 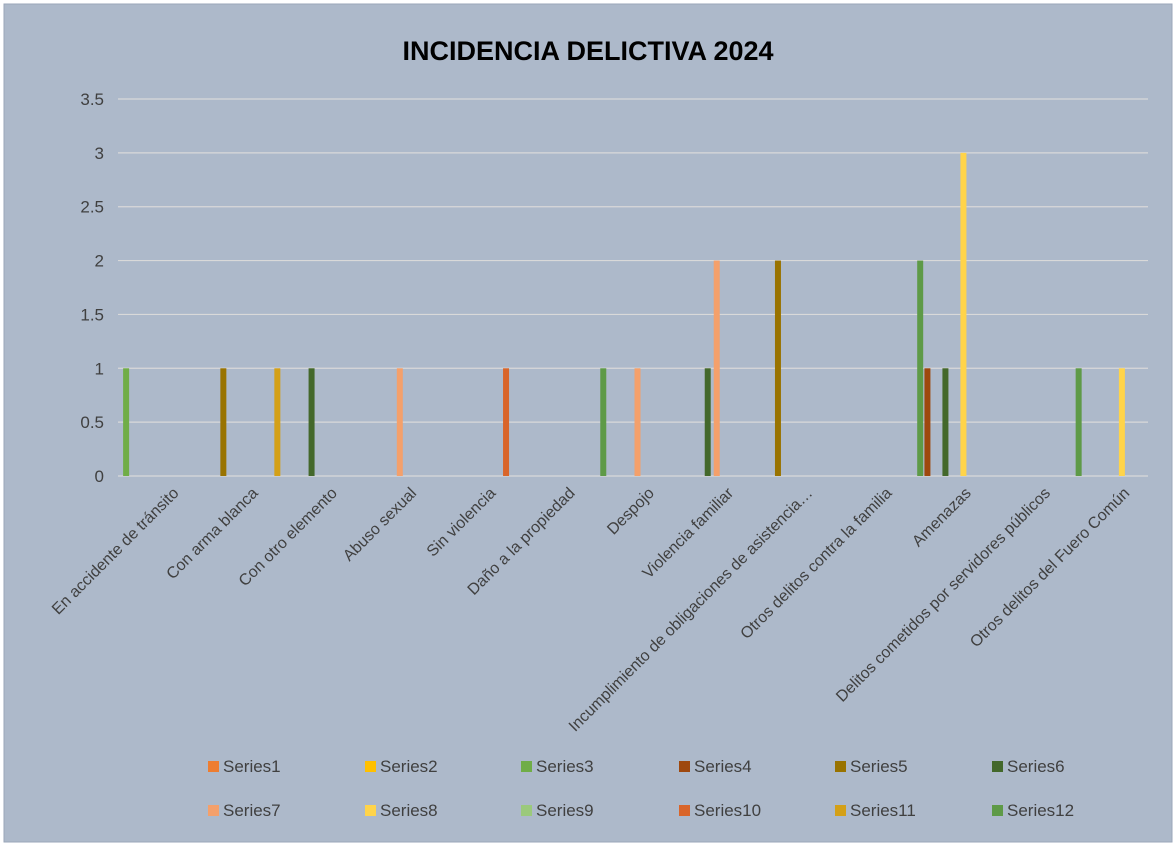 I want to click on legend-label: Series1, so click(x=252, y=766).